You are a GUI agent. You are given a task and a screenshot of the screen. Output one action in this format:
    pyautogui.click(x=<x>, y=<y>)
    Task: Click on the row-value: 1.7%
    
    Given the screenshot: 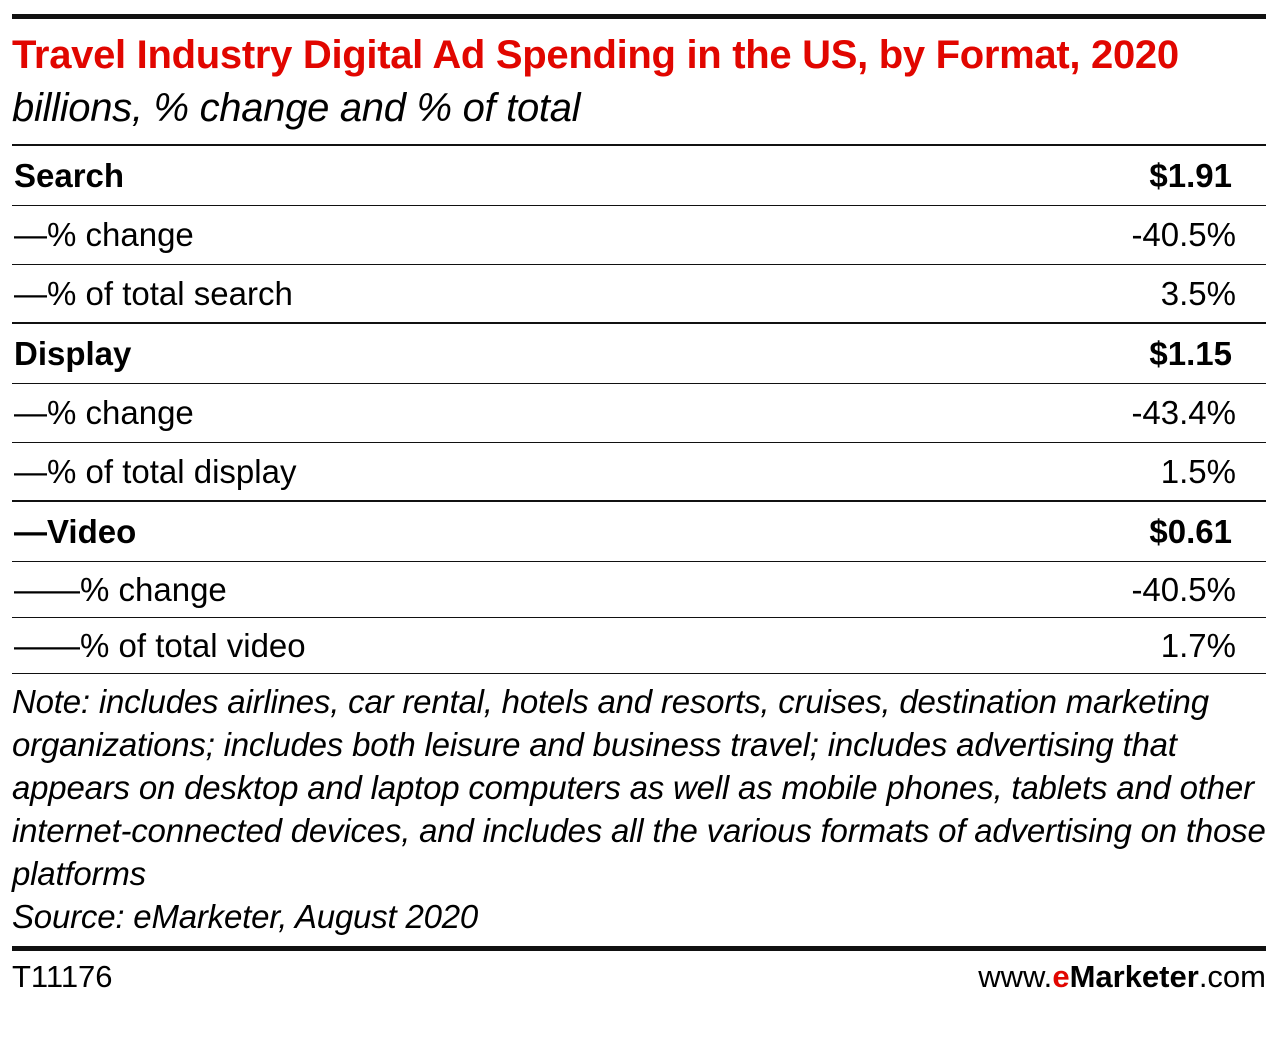 What is the action you would take?
    pyautogui.click(x=1198, y=645)
    